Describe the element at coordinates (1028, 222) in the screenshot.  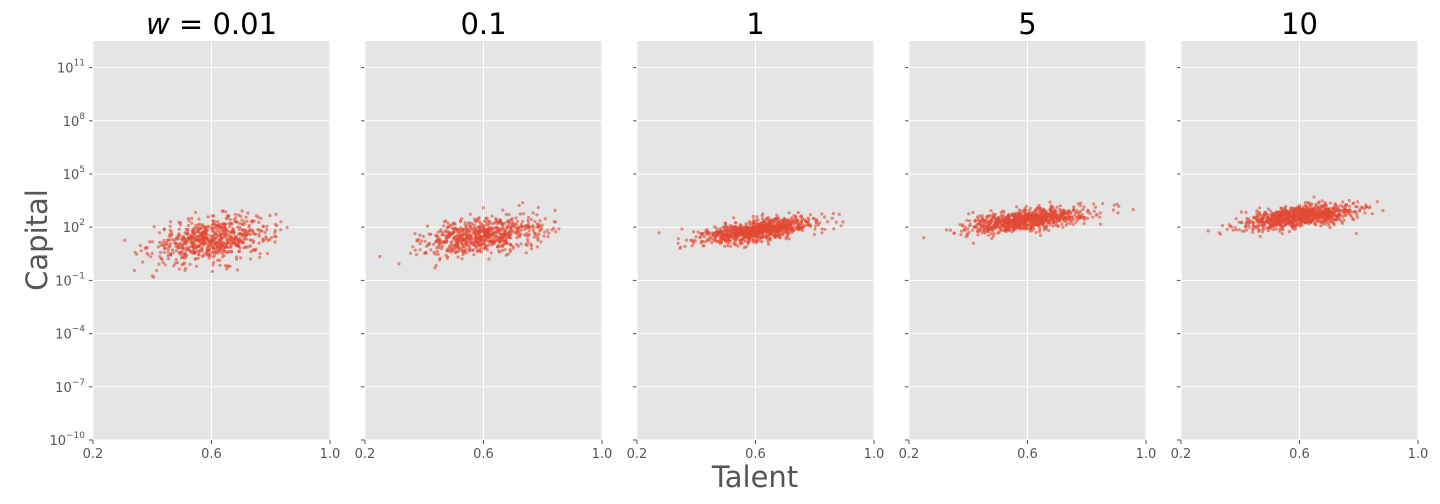
I see `scatter-points` at that location.